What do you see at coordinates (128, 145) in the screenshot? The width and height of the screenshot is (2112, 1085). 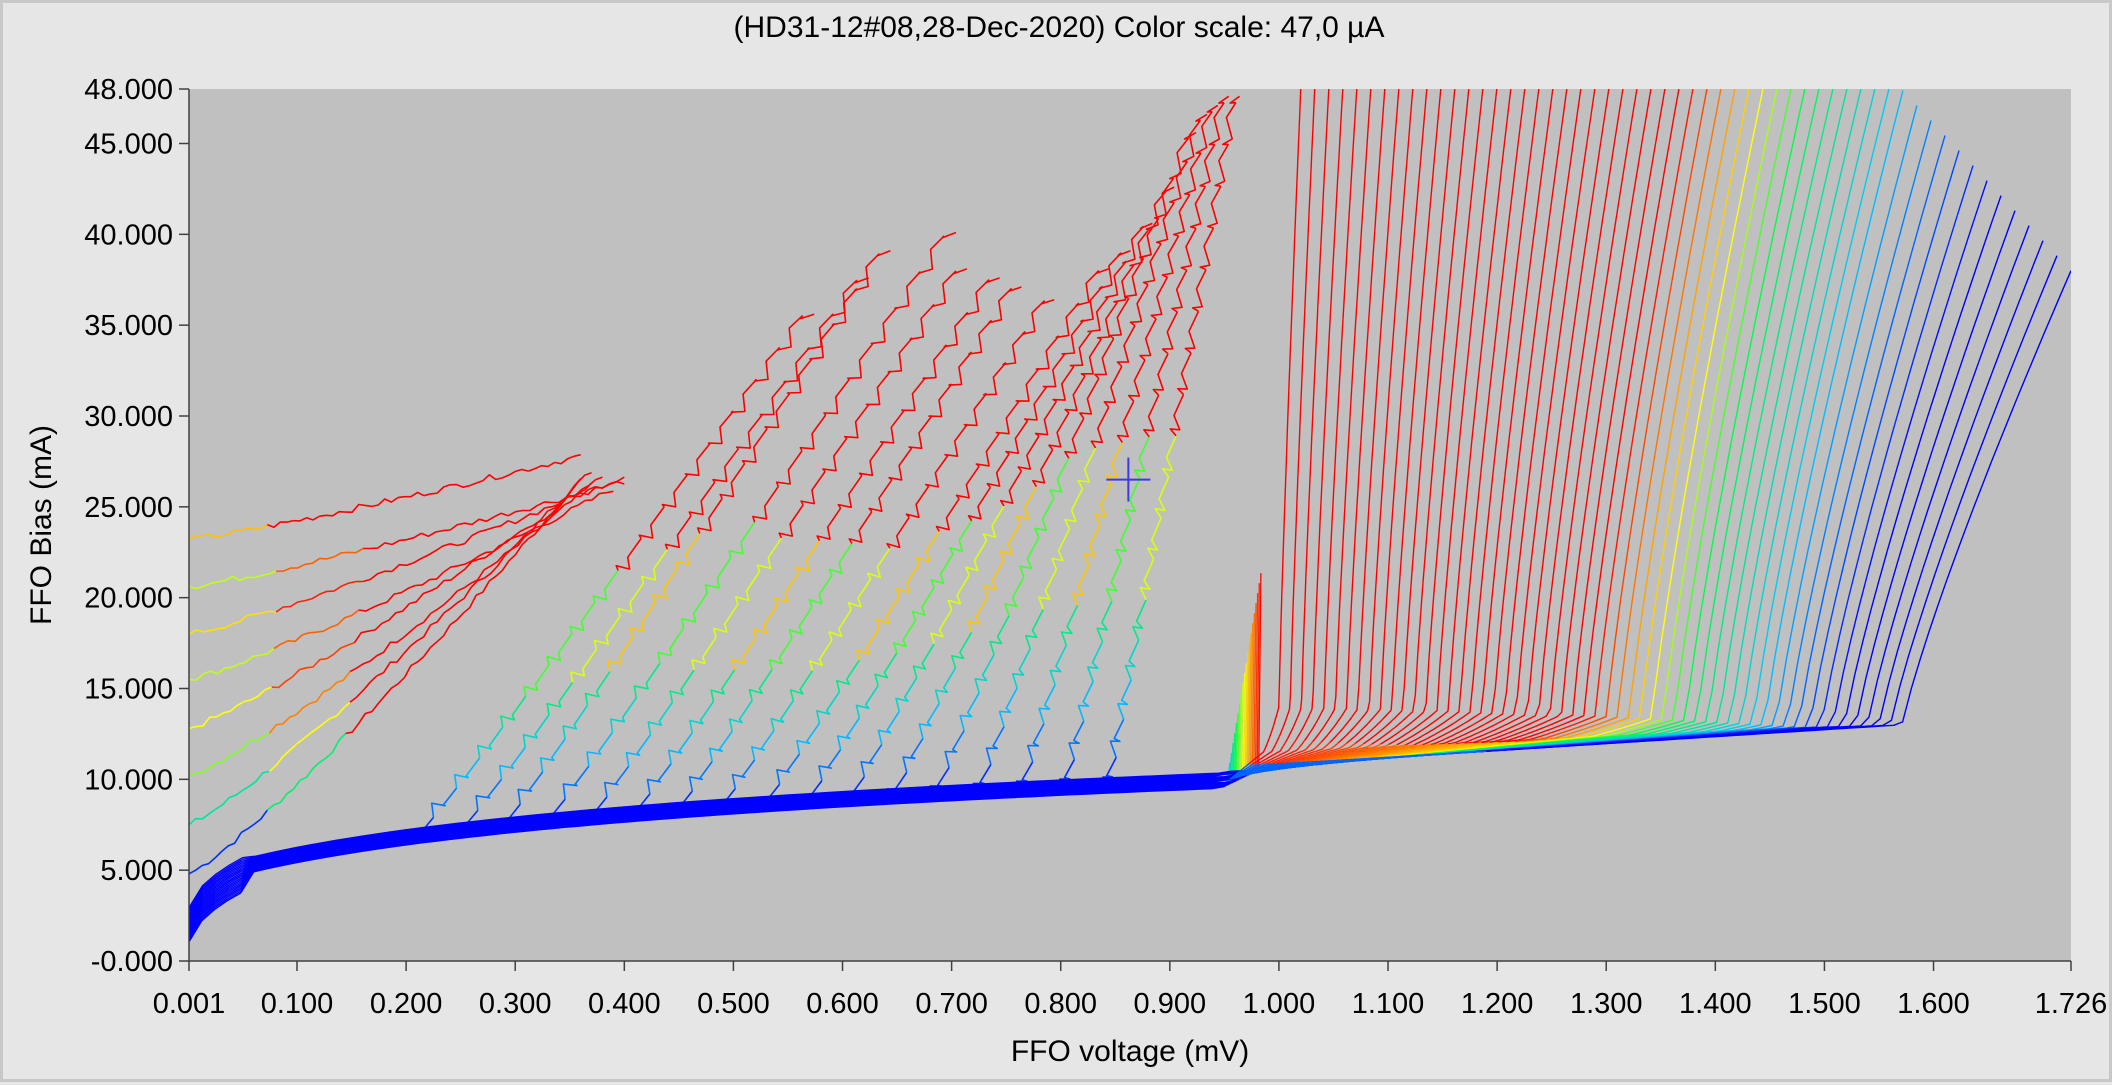 I see `y-tick-label: 45.000` at bounding box center [128, 145].